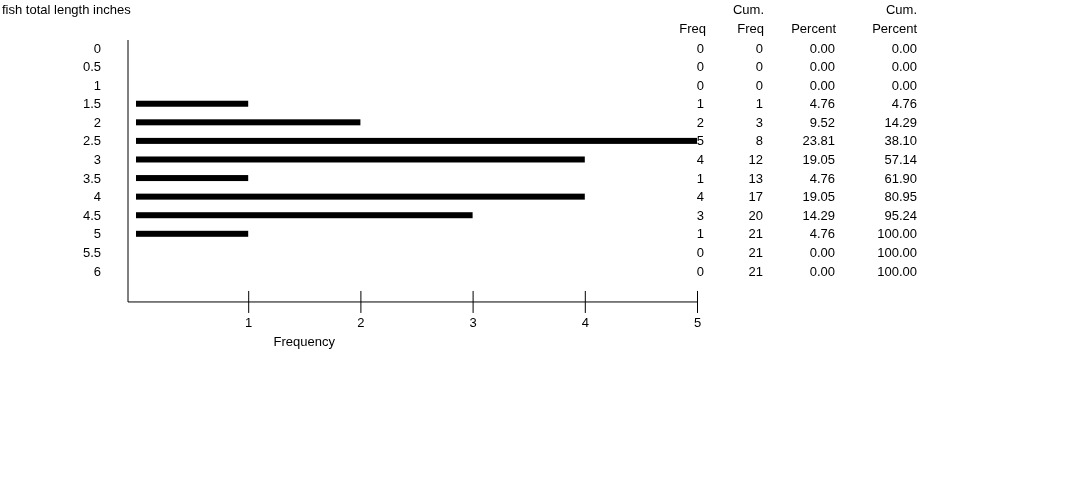  I want to click on x-tick-label: 5, so click(697, 323).